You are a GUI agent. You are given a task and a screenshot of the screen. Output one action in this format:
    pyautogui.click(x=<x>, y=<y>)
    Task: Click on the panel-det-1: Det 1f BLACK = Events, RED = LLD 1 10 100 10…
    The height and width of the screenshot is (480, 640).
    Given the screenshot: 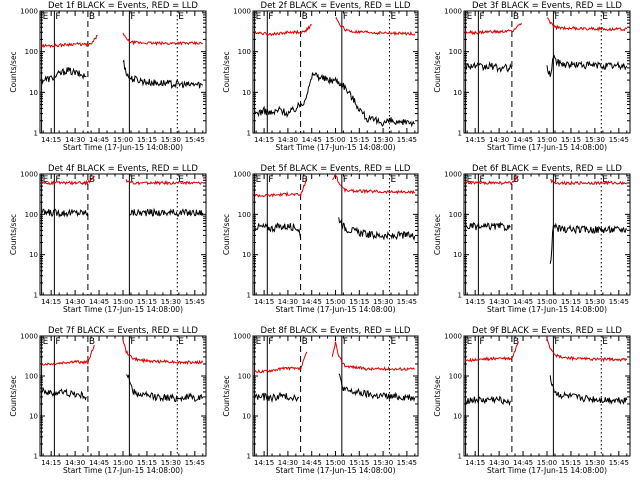 What is the action you would take?
    pyautogui.click(x=108, y=76)
    